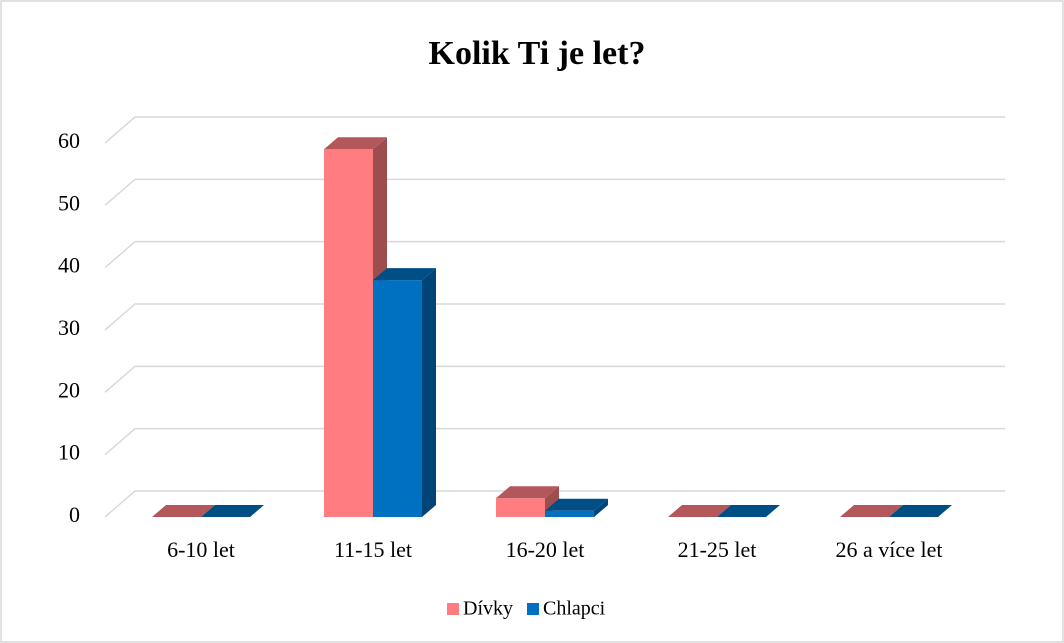 The width and height of the screenshot is (1064, 643). I want to click on x-tick-label: 11-15 let, so click(373, 549).